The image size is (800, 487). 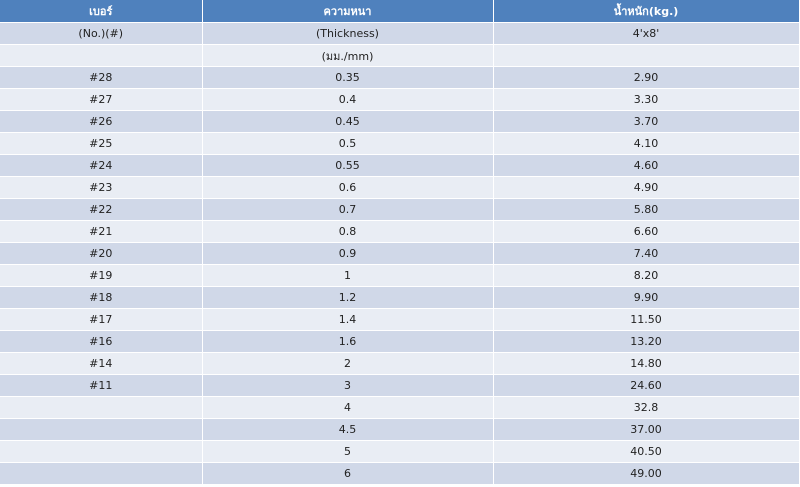 I want to click on cell-number: #21, so click(x=101, y=231).